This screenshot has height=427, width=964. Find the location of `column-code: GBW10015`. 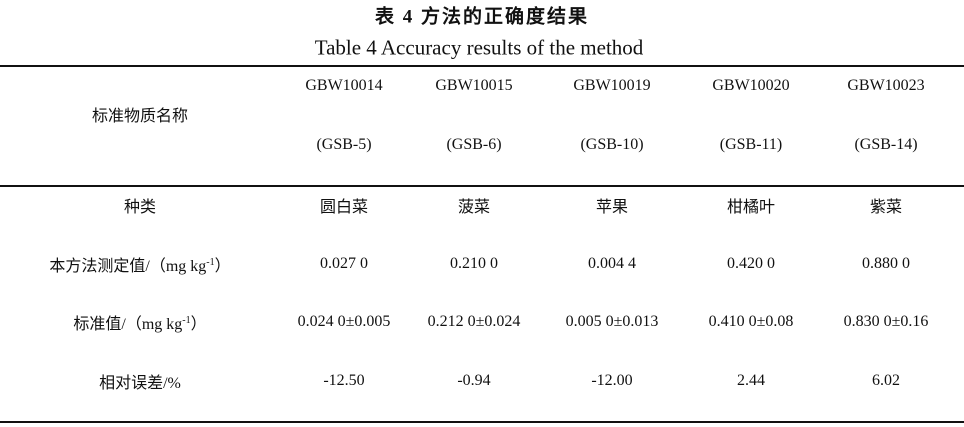

column-code: GBW10015 is located at coordinates (474, 85).